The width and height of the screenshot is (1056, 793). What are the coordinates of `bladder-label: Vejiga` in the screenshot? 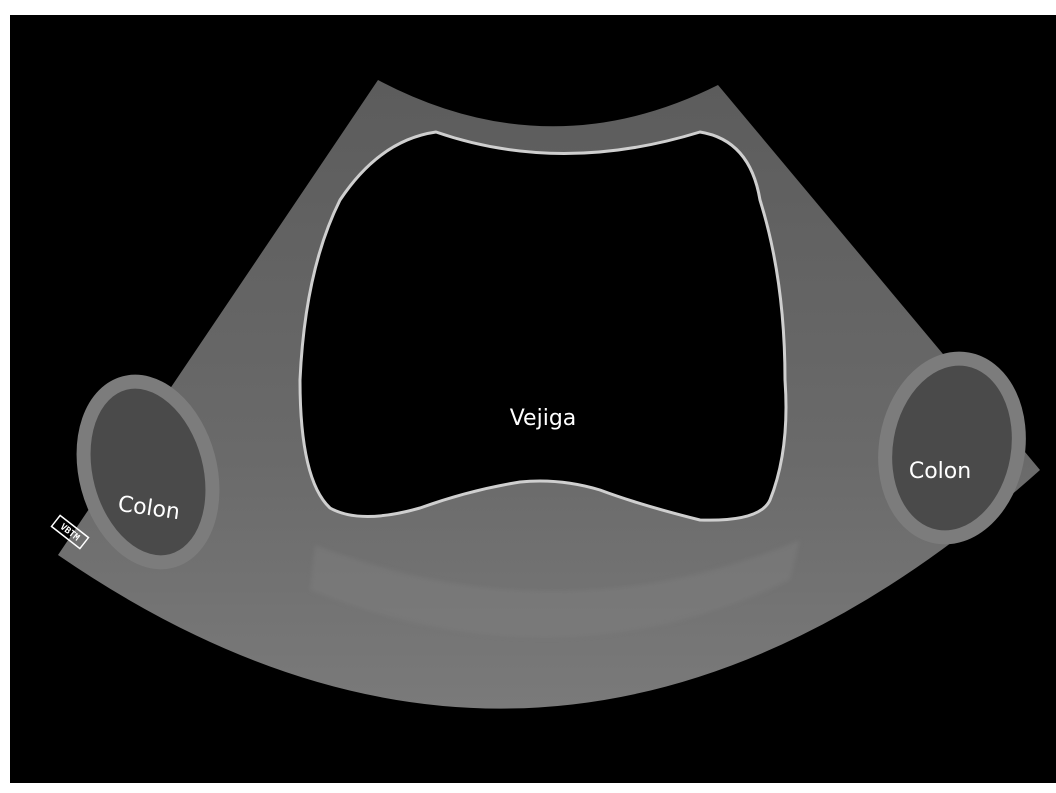 It's located at (543, 418).